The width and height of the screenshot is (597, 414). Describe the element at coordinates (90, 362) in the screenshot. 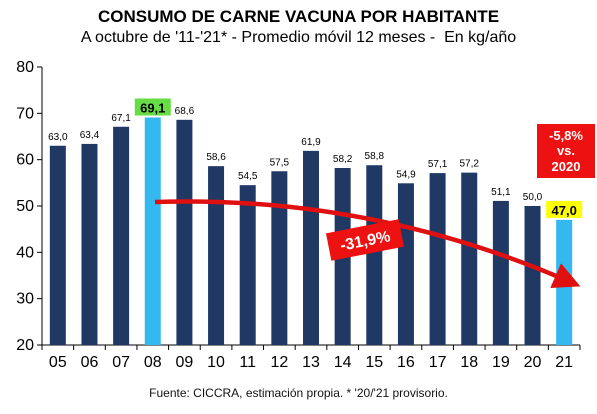

I see `x-tick-label: 06` at that location.